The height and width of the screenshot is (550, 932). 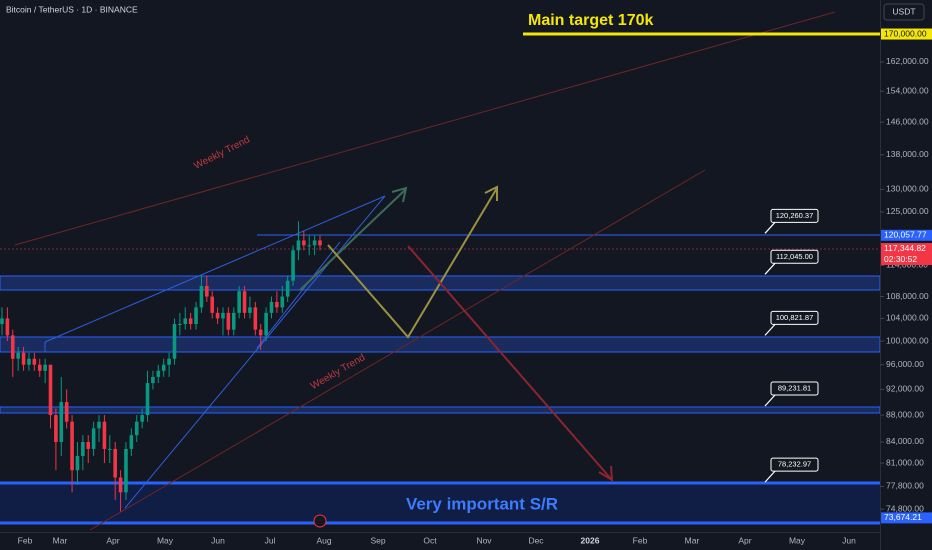 What do you see at coordinates (484, 540) in the screenshot?
I see `x-tick-label: Nov` at bounding box center [484, 540].